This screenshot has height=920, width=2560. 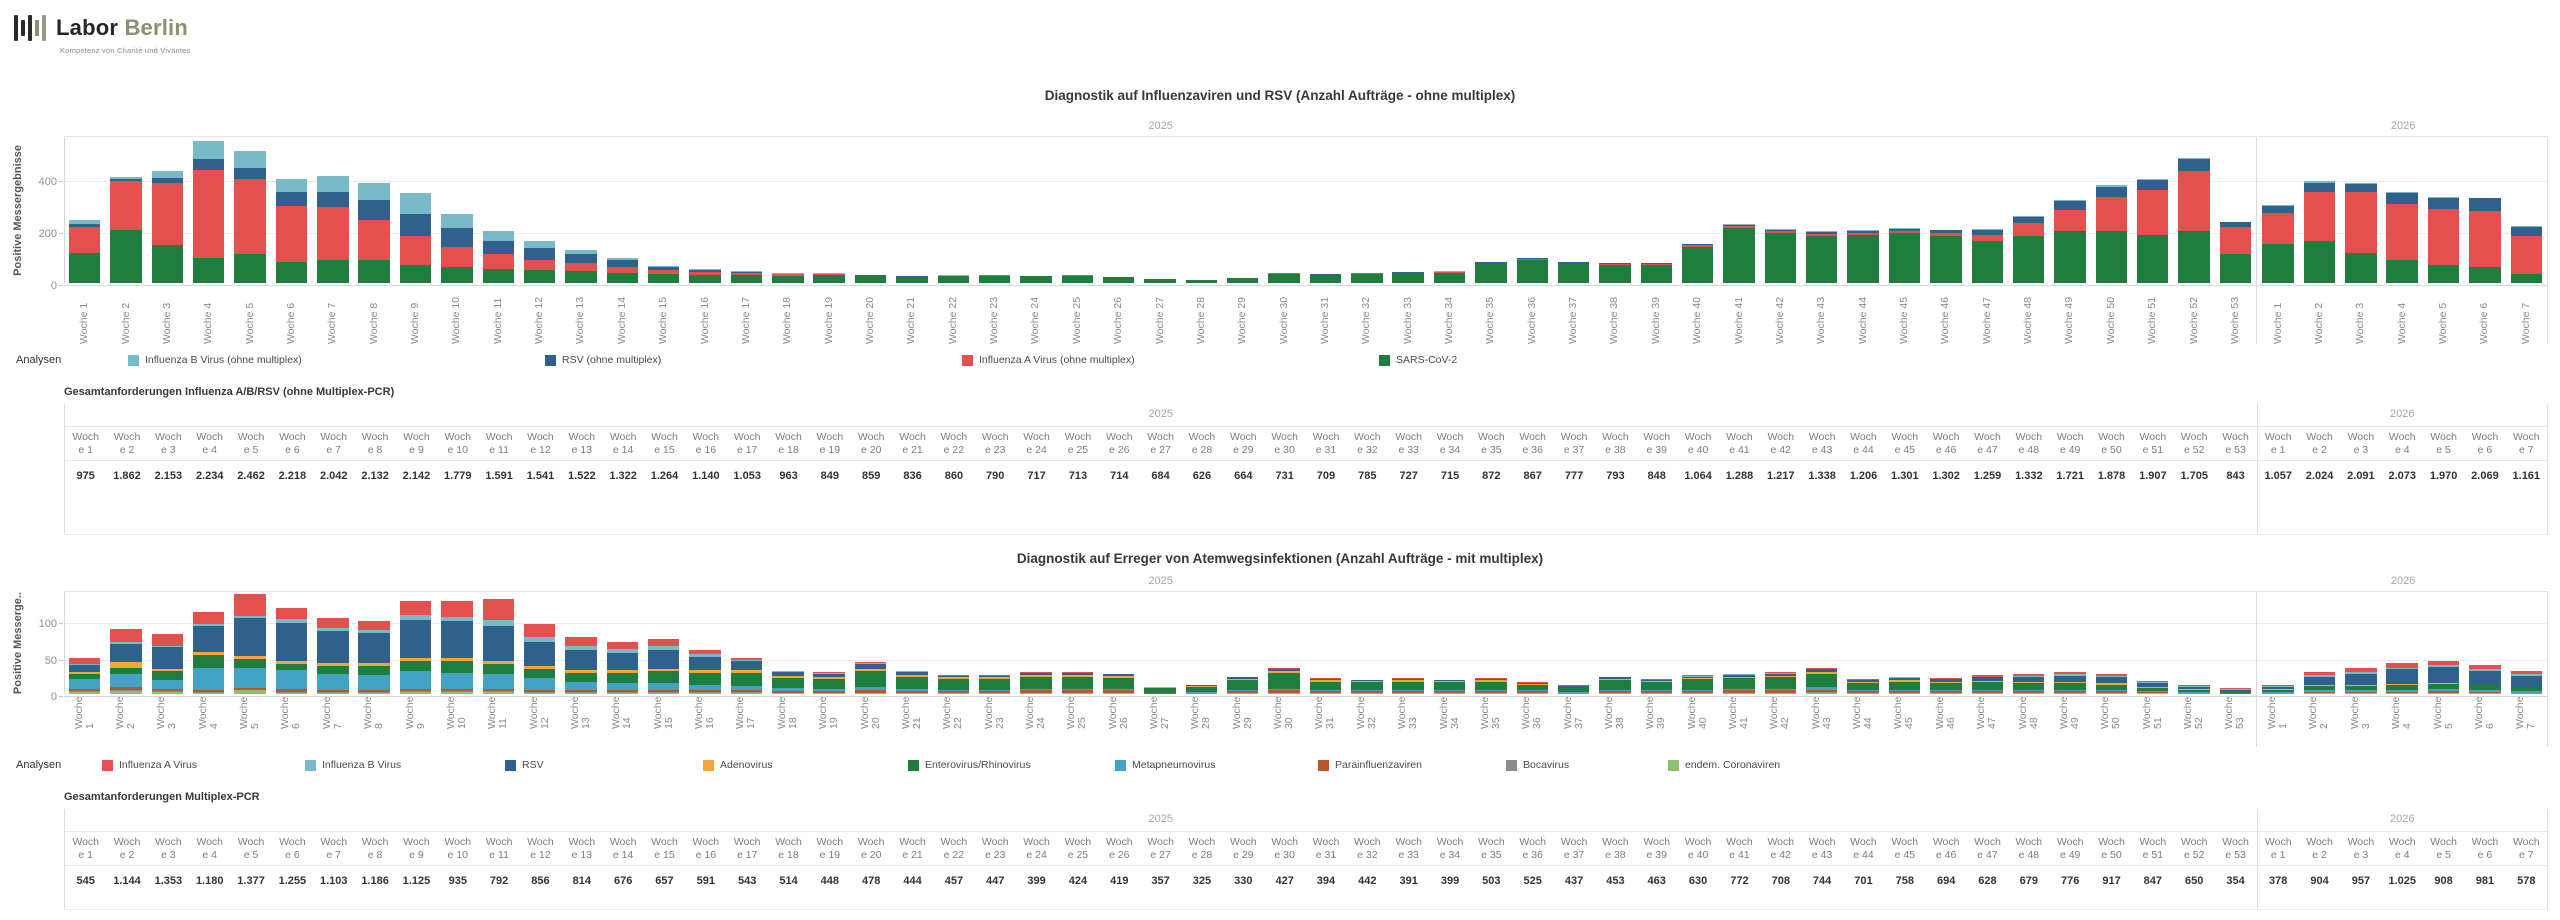 I want to click on legend-item-parainfluenzaviren: Parainfluenzaviren, so click(x=1412, y=765).